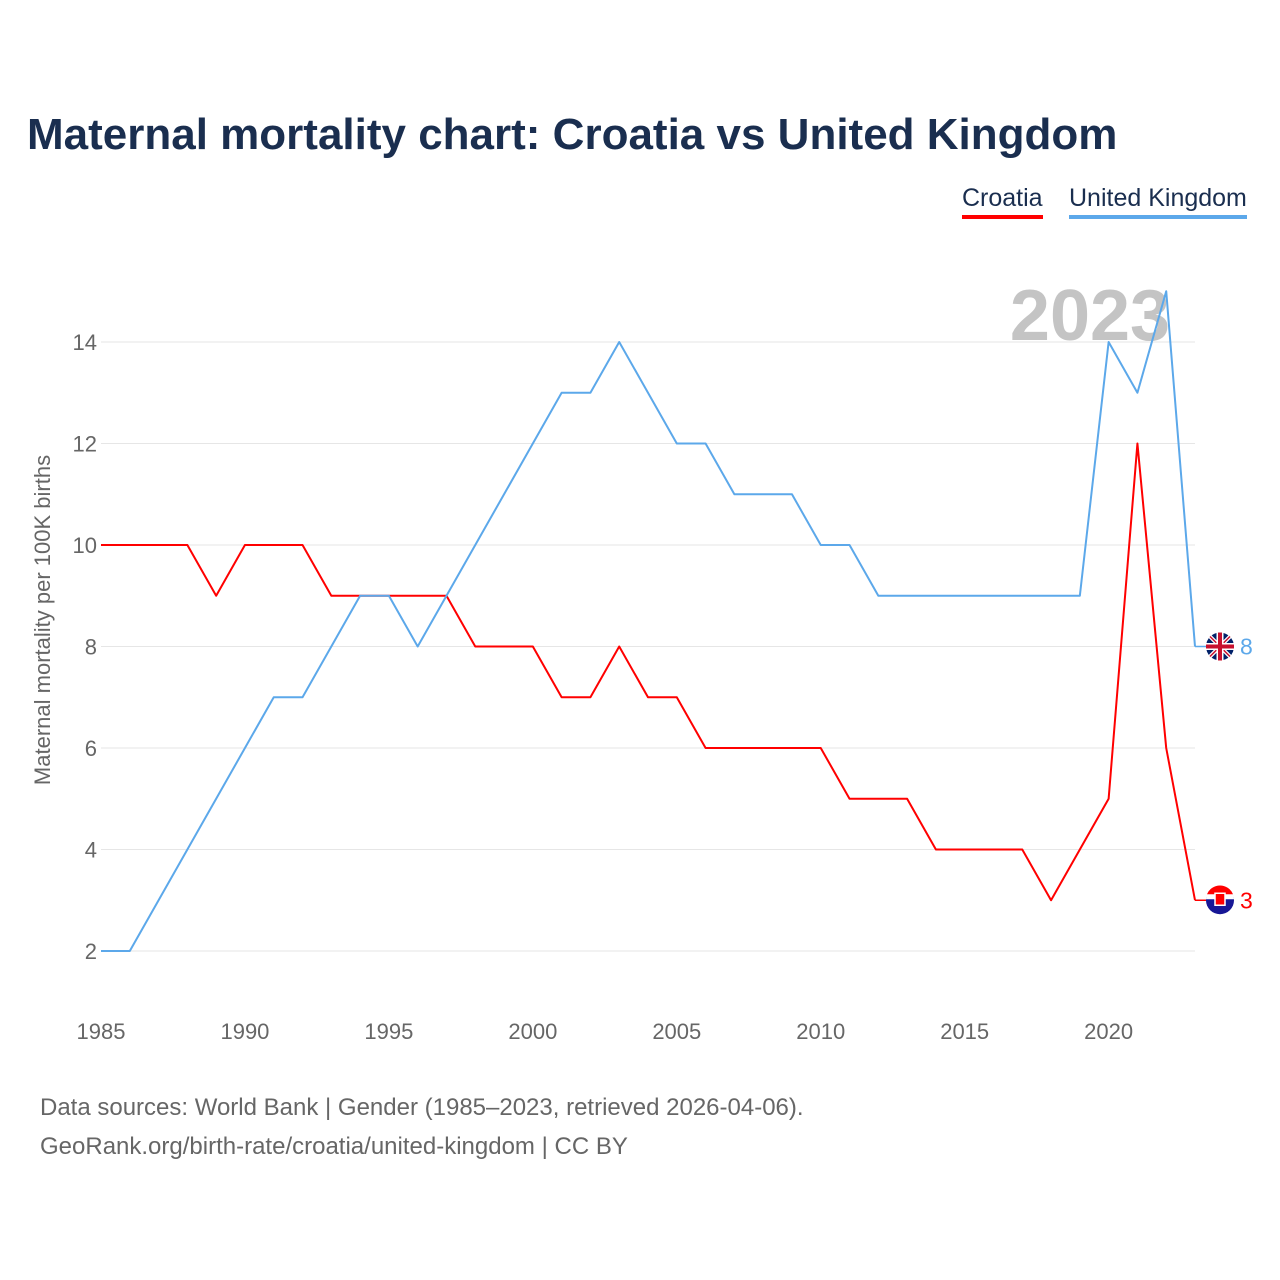  What do you see at coordinates (1220, 646) in the screenshot?
I see `uk-flag-cross-red` at bounding box center [1220, 646].